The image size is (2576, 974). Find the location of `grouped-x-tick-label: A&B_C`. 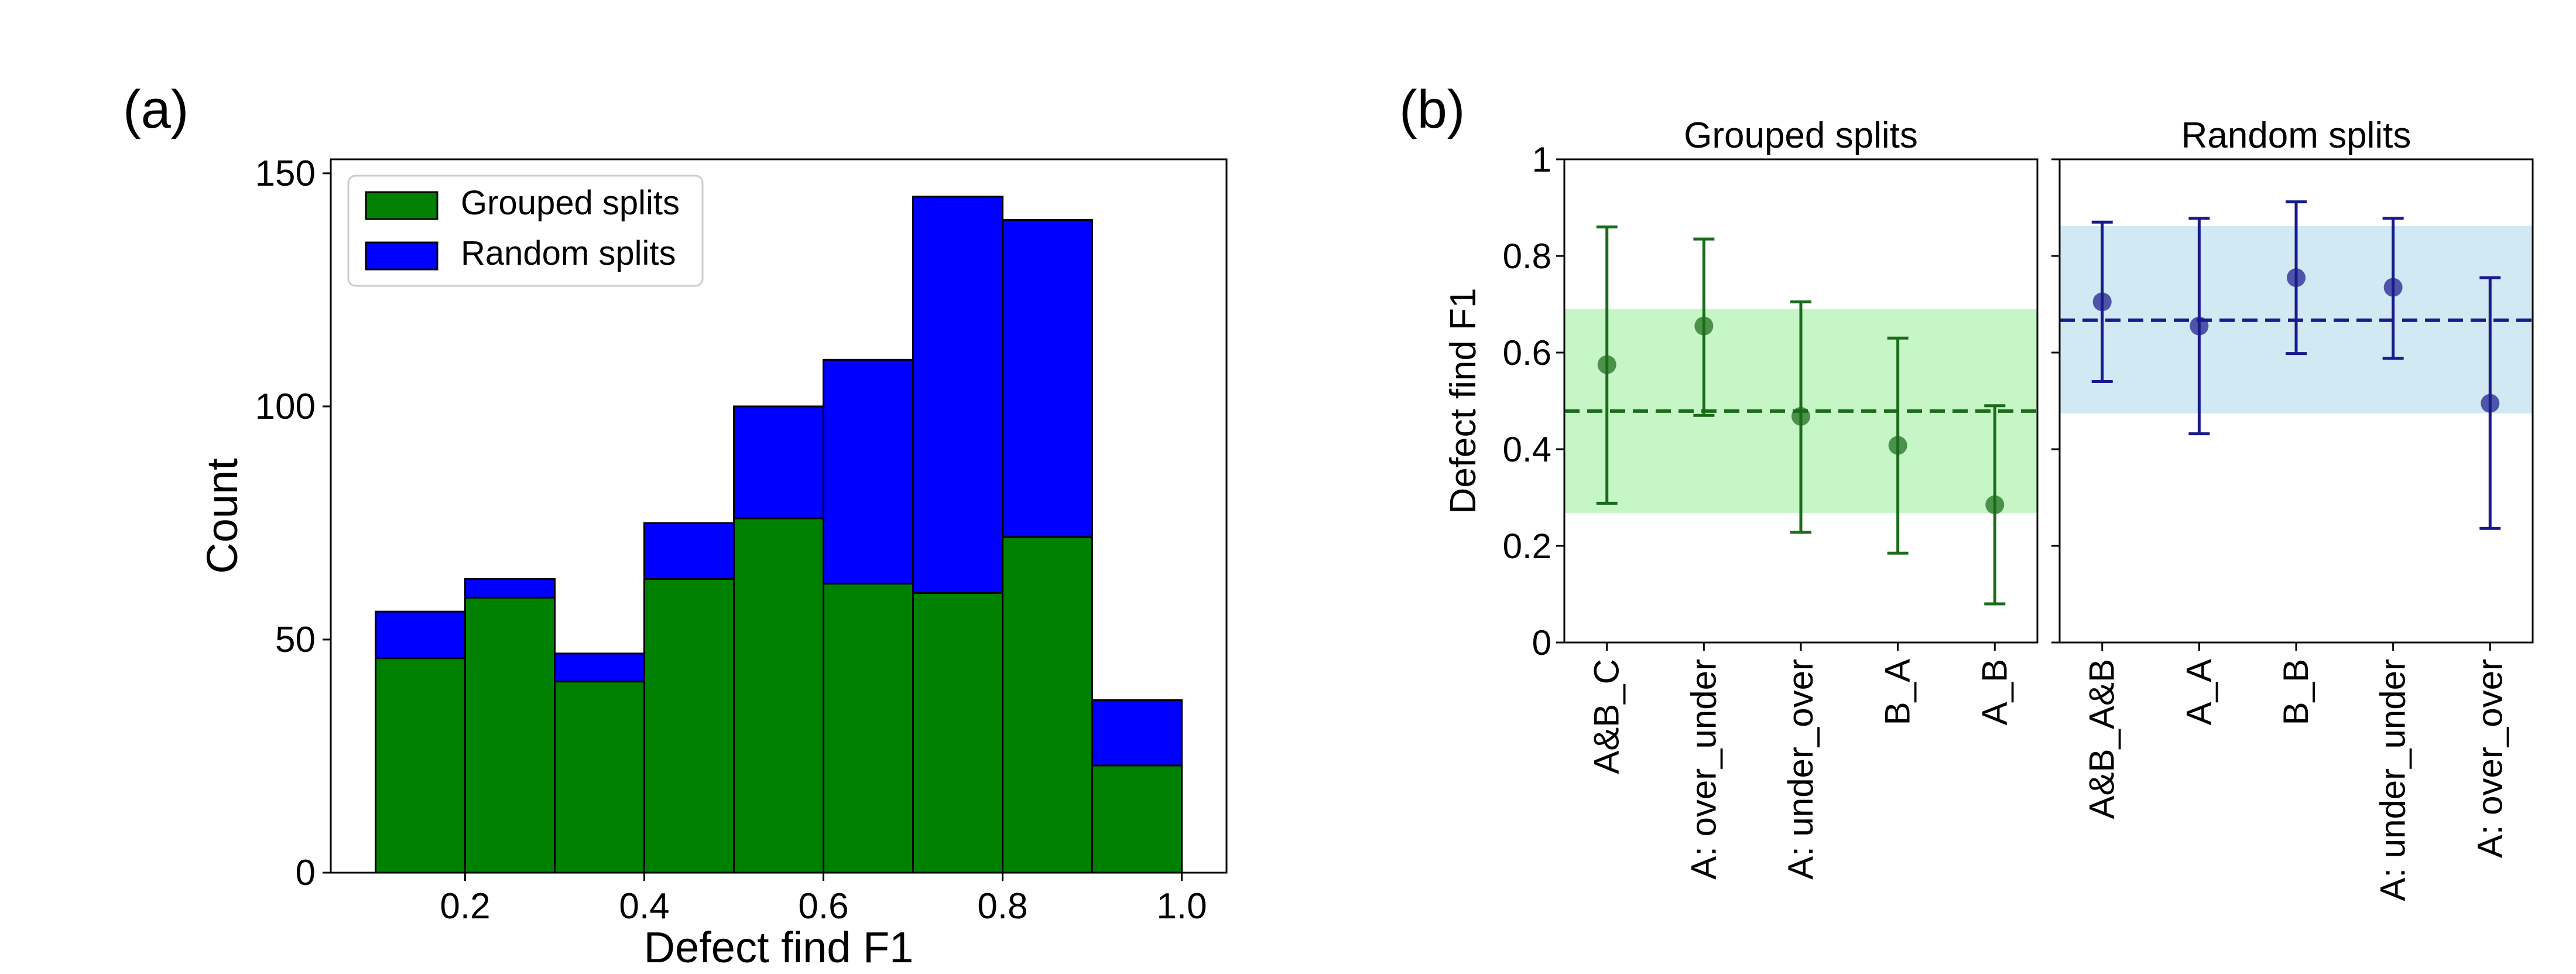

grouped-x-tick-label: A&B_C is located at coordinates (1606, 716).